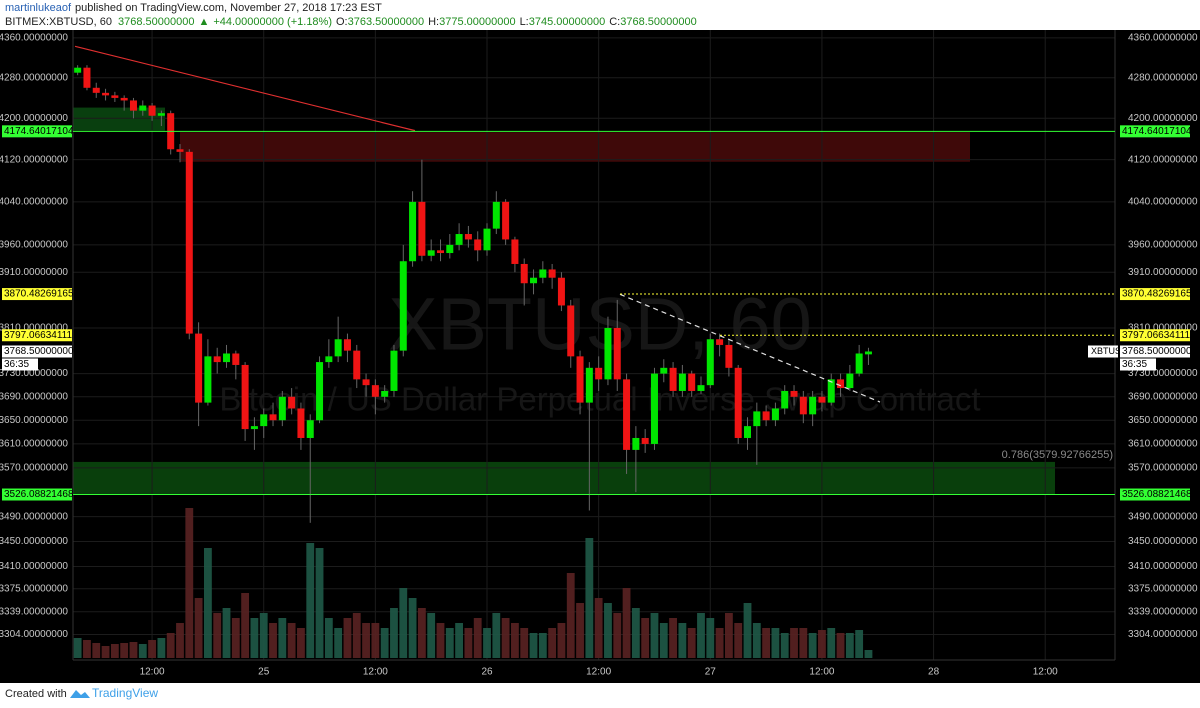 This screenshot has height=708, width=1200. I want to click on level-label: 3797.06634111, so click(38, 335).